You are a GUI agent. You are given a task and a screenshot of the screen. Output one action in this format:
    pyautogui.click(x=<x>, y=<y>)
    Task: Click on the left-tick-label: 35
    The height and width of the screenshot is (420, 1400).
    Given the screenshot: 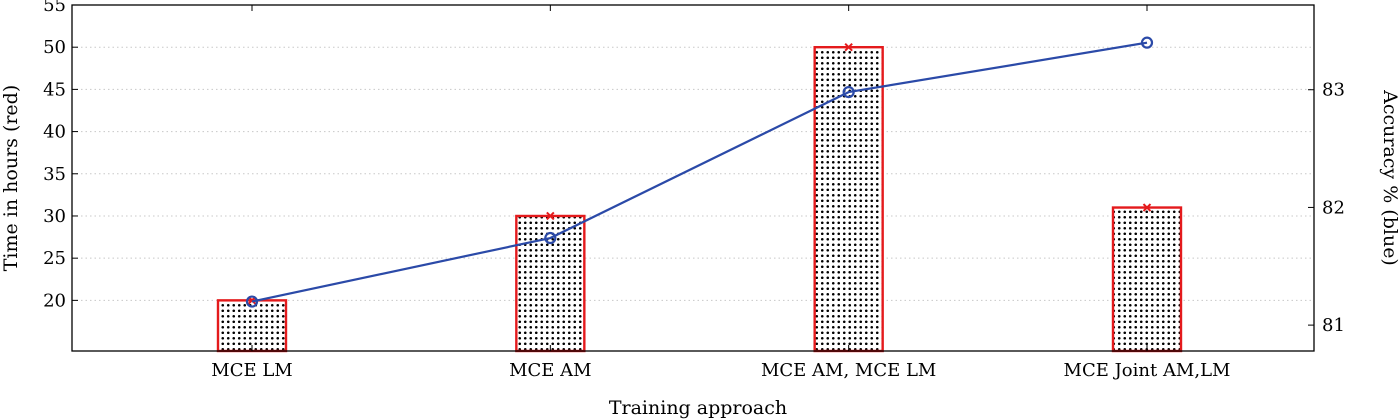 What is the action you would take?
    pyautogui.click(x=54, y=174)
    